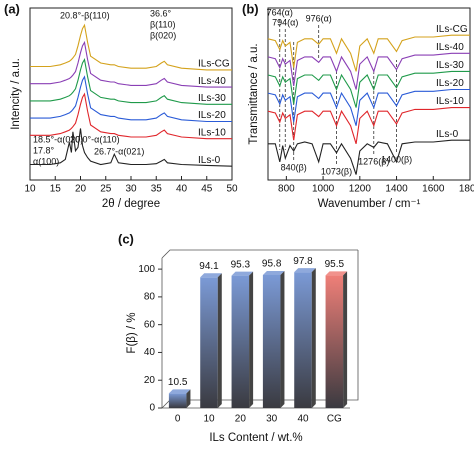  What do you see at coordinates (369, 204) in the screenshot?
I see `x-axis-title: Wavenumber / cm⁻¹` at bounding box center [369, 204].